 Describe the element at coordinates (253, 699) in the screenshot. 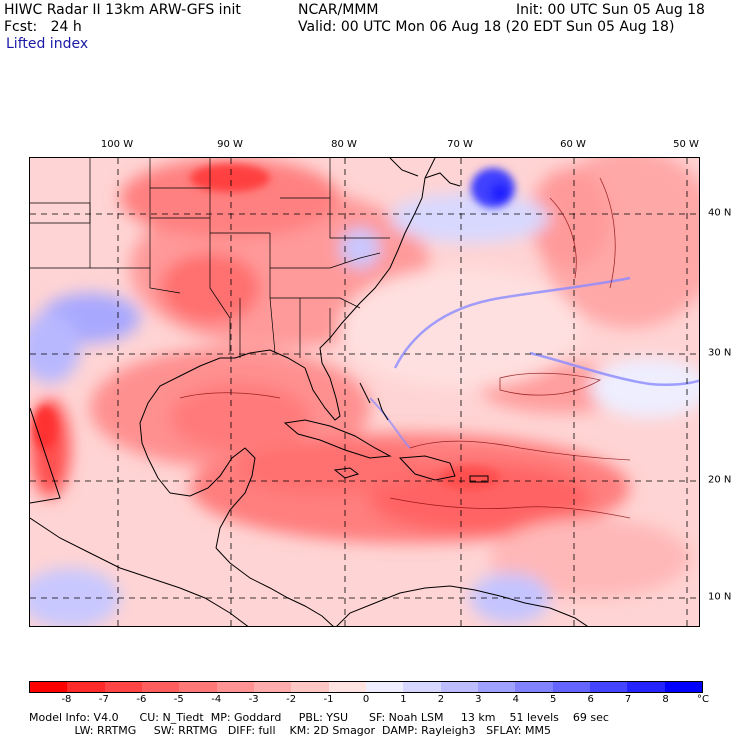

I see `colorbar-tick-label: -3` at that location.